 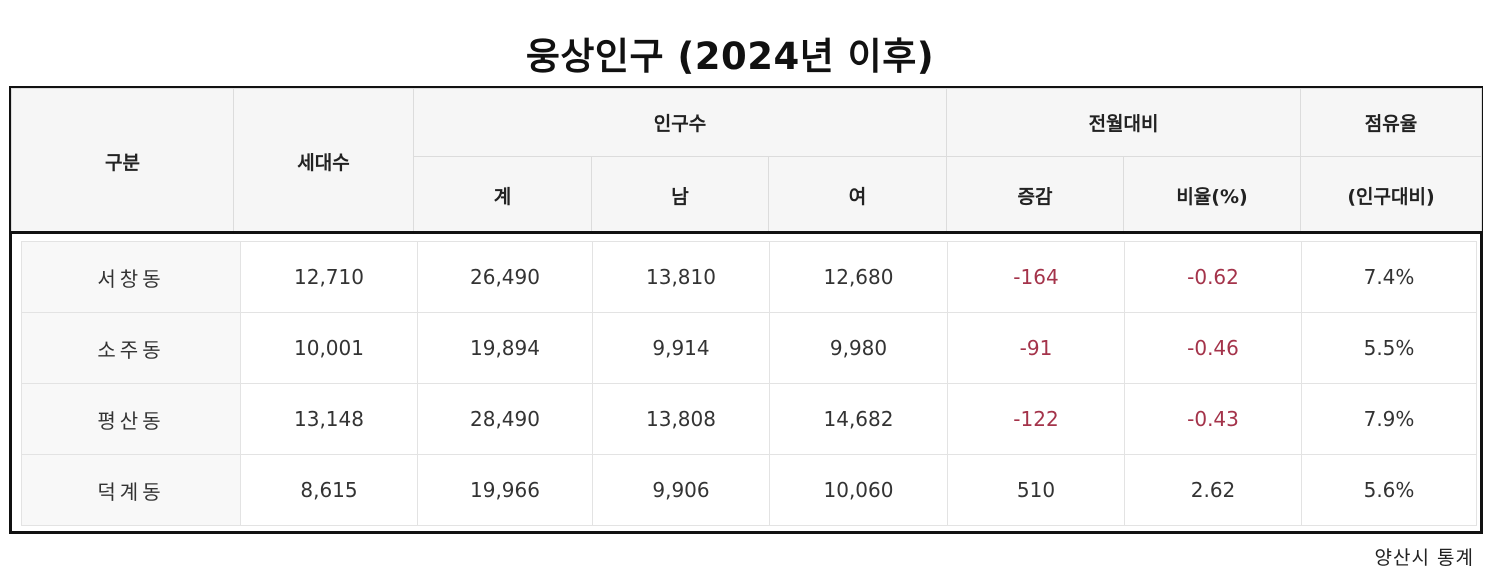 What do you see at coordinates (858, 490) in the screenshot?
I see `population-female-cell: 10,060` at bounding box center [858, 490].